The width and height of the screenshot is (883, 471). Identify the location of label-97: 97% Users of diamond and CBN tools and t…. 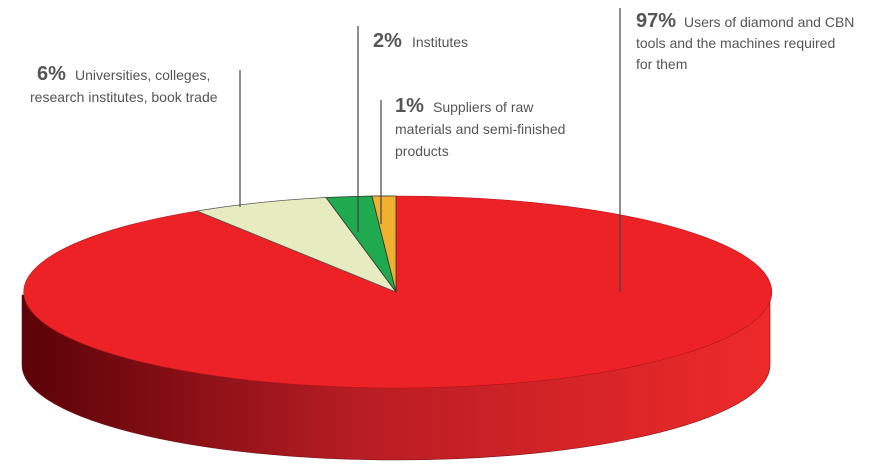
(745, 41).